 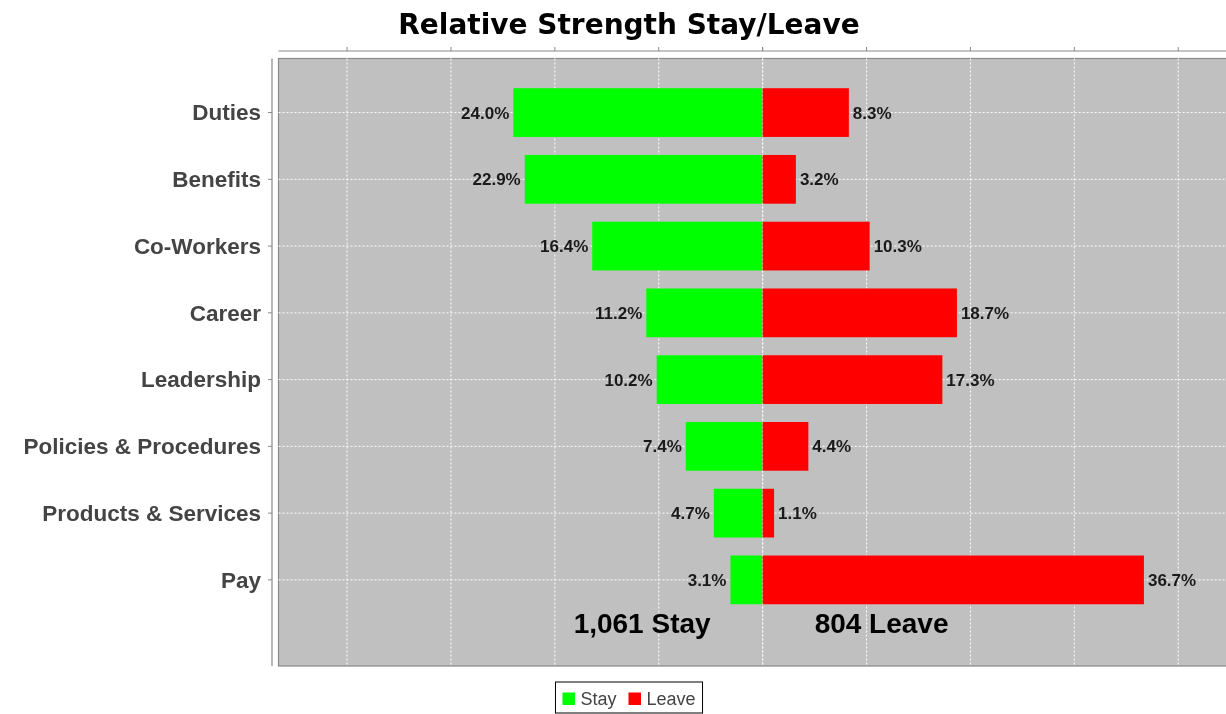 I want to click on y-tick-label: Products & Services, so click(x=151, y=513).